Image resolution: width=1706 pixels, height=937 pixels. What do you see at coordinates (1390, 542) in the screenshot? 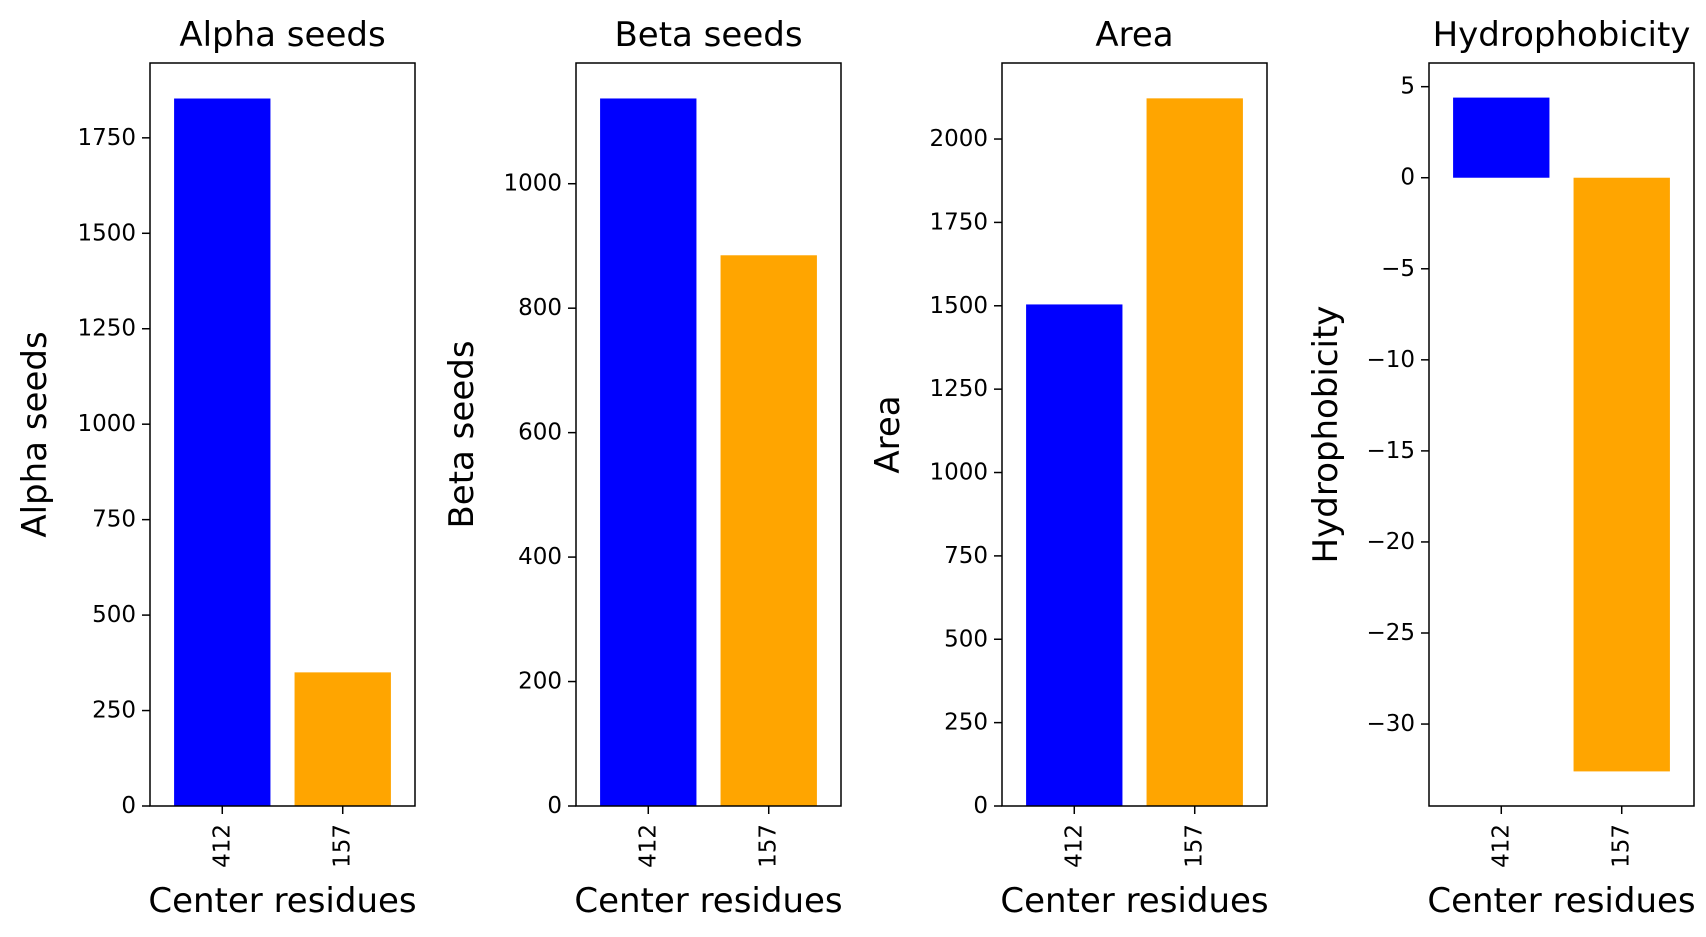
I see `y-tick-label: −20` at bounding box center [1390, 542].